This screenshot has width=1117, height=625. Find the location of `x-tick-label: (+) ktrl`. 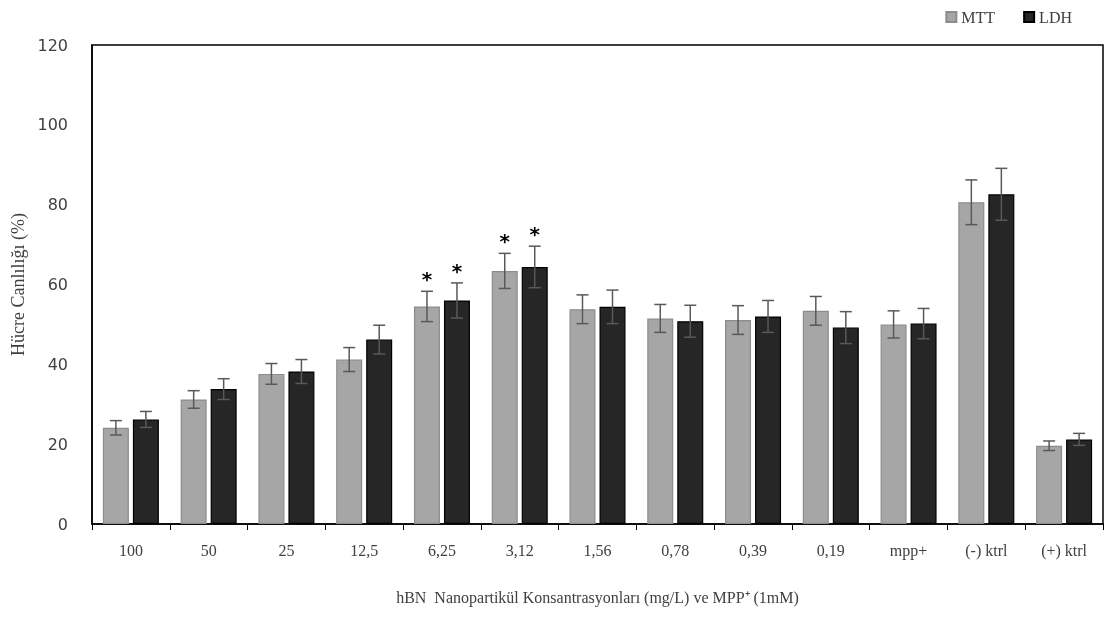

x-tick-label: (+) ktrl is located at coordinates (1064, 550).